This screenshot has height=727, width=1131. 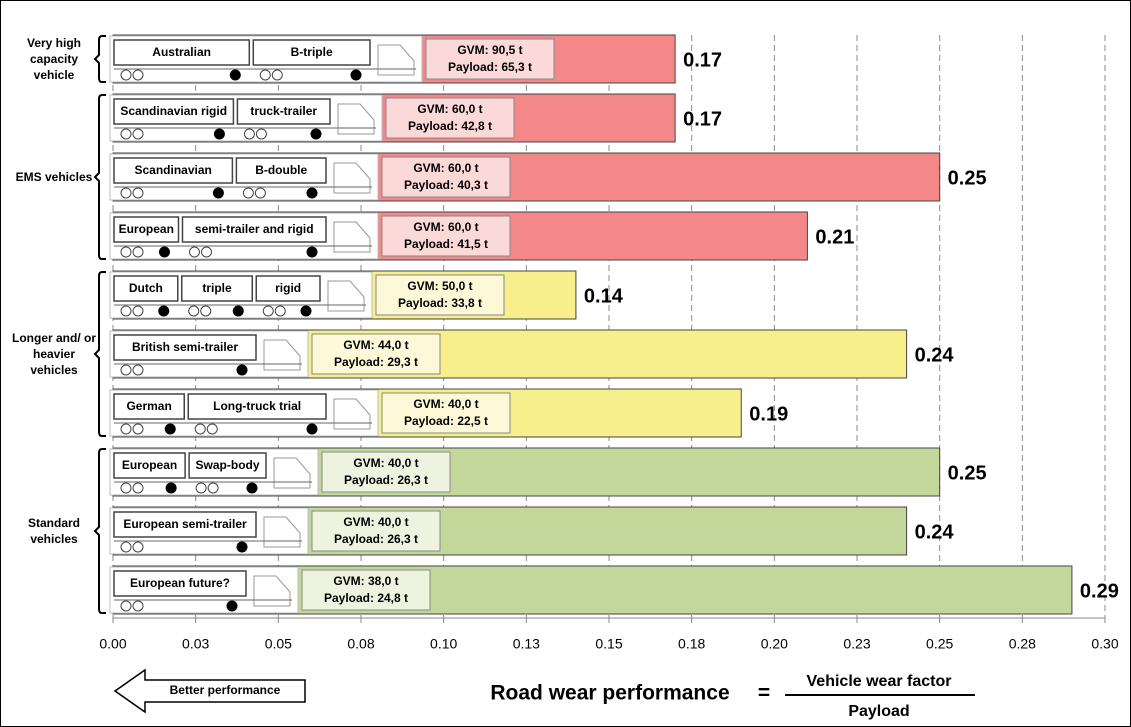 What do you see at coordinates (774, 644) in the screenshot?
I see `x-tick-label: 0.20` at bounding box center [774, 644].